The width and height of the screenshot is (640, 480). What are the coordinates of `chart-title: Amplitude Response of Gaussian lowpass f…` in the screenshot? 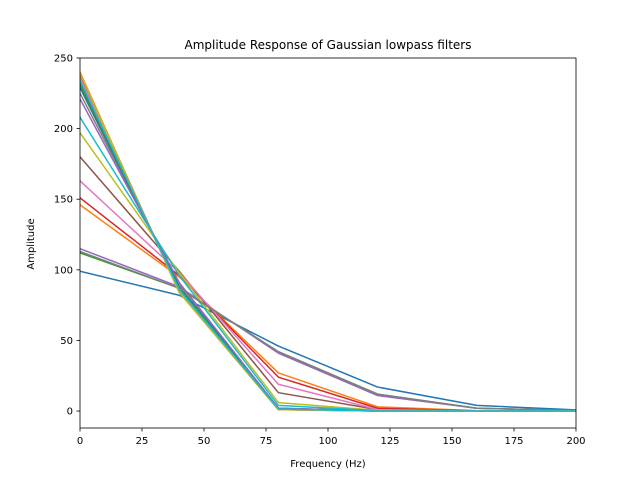 It's located at (328, 45).